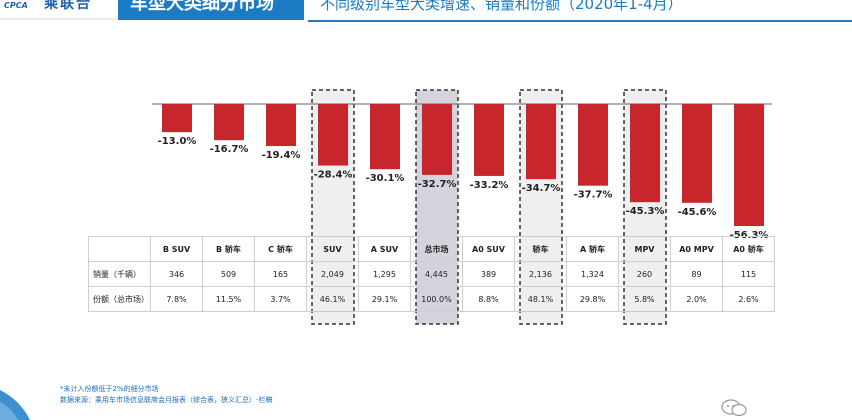  Describe the element at coordinates (748, 249) in the screenshot. I see `column-header-11: A0 轿车` at that location.